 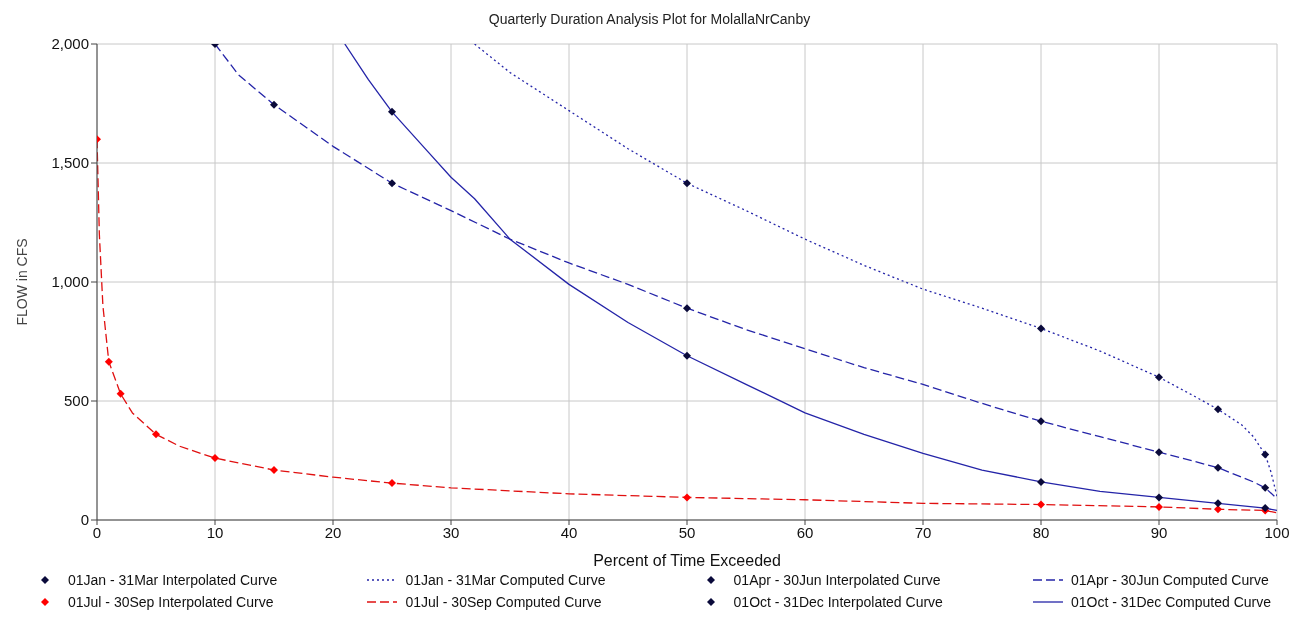 I want to click on legend-label: 01Jul - 30Sep Computed Curve, so click(x=503, y=602).